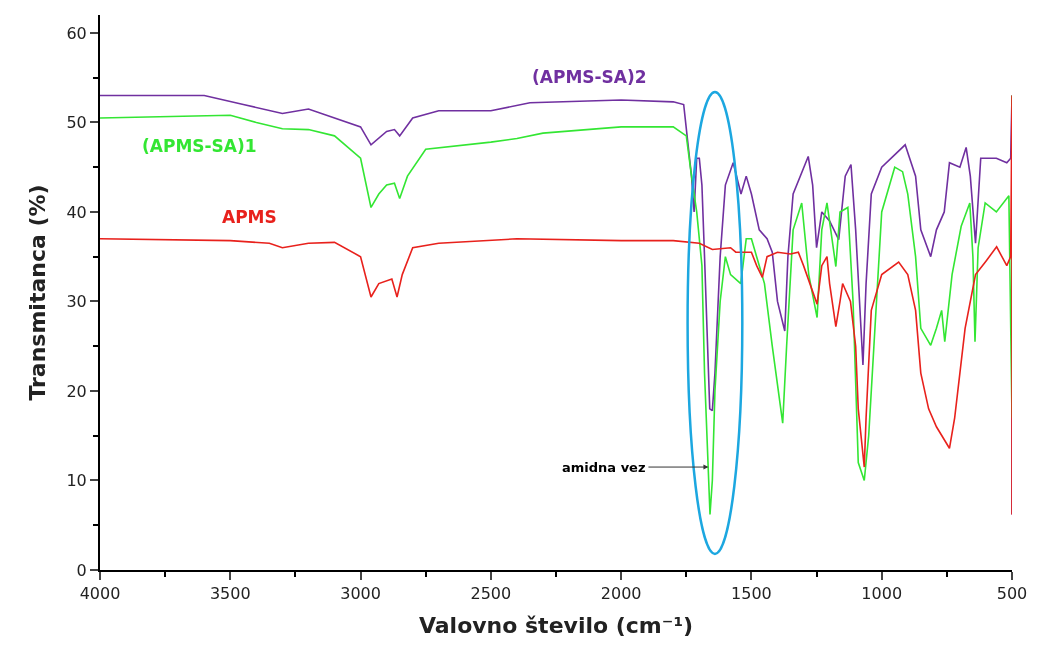 This screenshot has width=1042, height=650. What do you see at coordinates (589, 77) in the screenshot?
I see `series-label: (APMS-SA)2` at bounding box center [589, 77].